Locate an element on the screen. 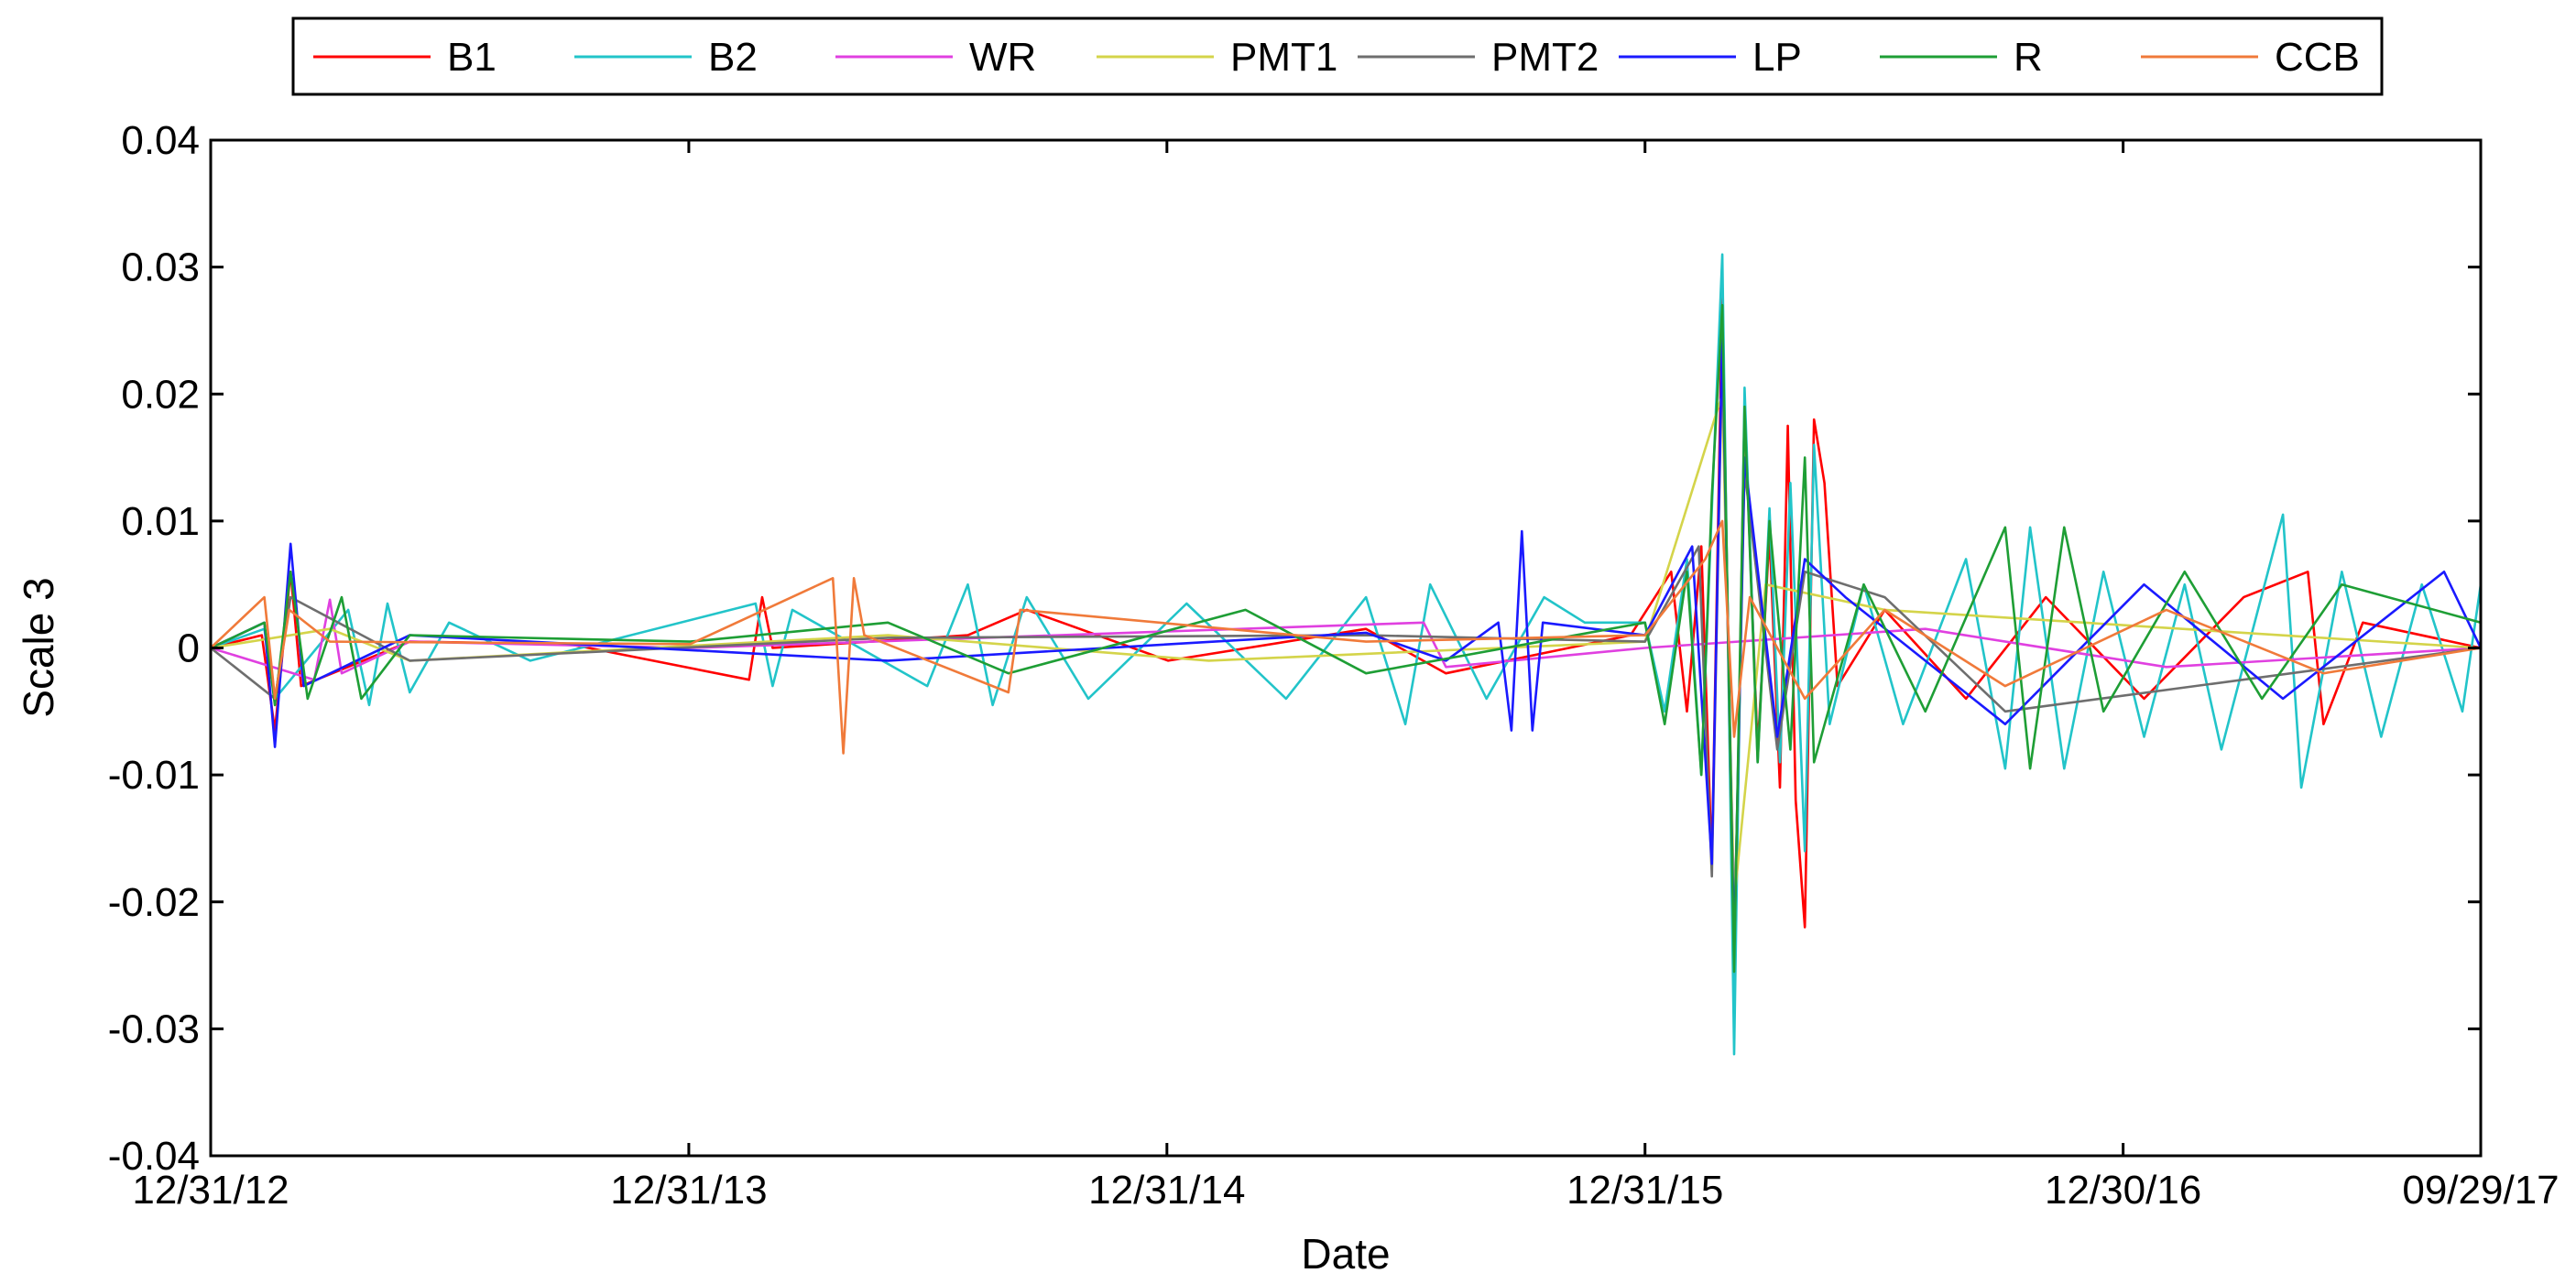  y-tick-label: -0.03 is located at coordinates (154, 1029).